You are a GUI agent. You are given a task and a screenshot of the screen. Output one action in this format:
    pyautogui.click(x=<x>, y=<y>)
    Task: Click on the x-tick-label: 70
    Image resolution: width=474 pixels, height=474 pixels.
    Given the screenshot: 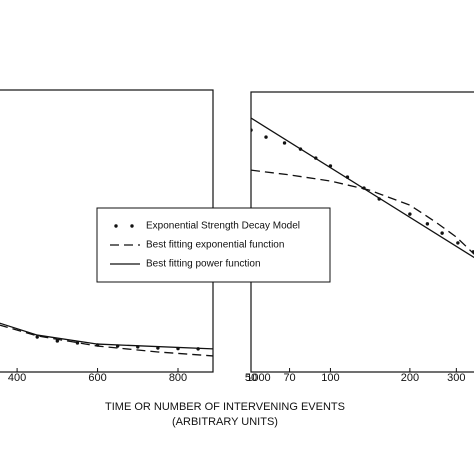 What is the action you would take?
    pyautogui.click(x=289, y=378)
    